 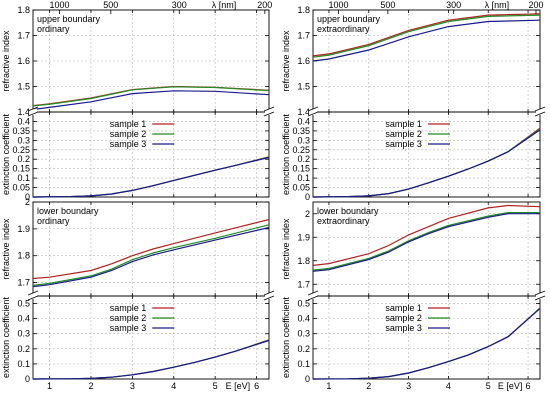 What do you see at coordinates (343, 29) in the screenshot?
I see `panel-annotation: extraordinary` at bounding box center [343, 29].